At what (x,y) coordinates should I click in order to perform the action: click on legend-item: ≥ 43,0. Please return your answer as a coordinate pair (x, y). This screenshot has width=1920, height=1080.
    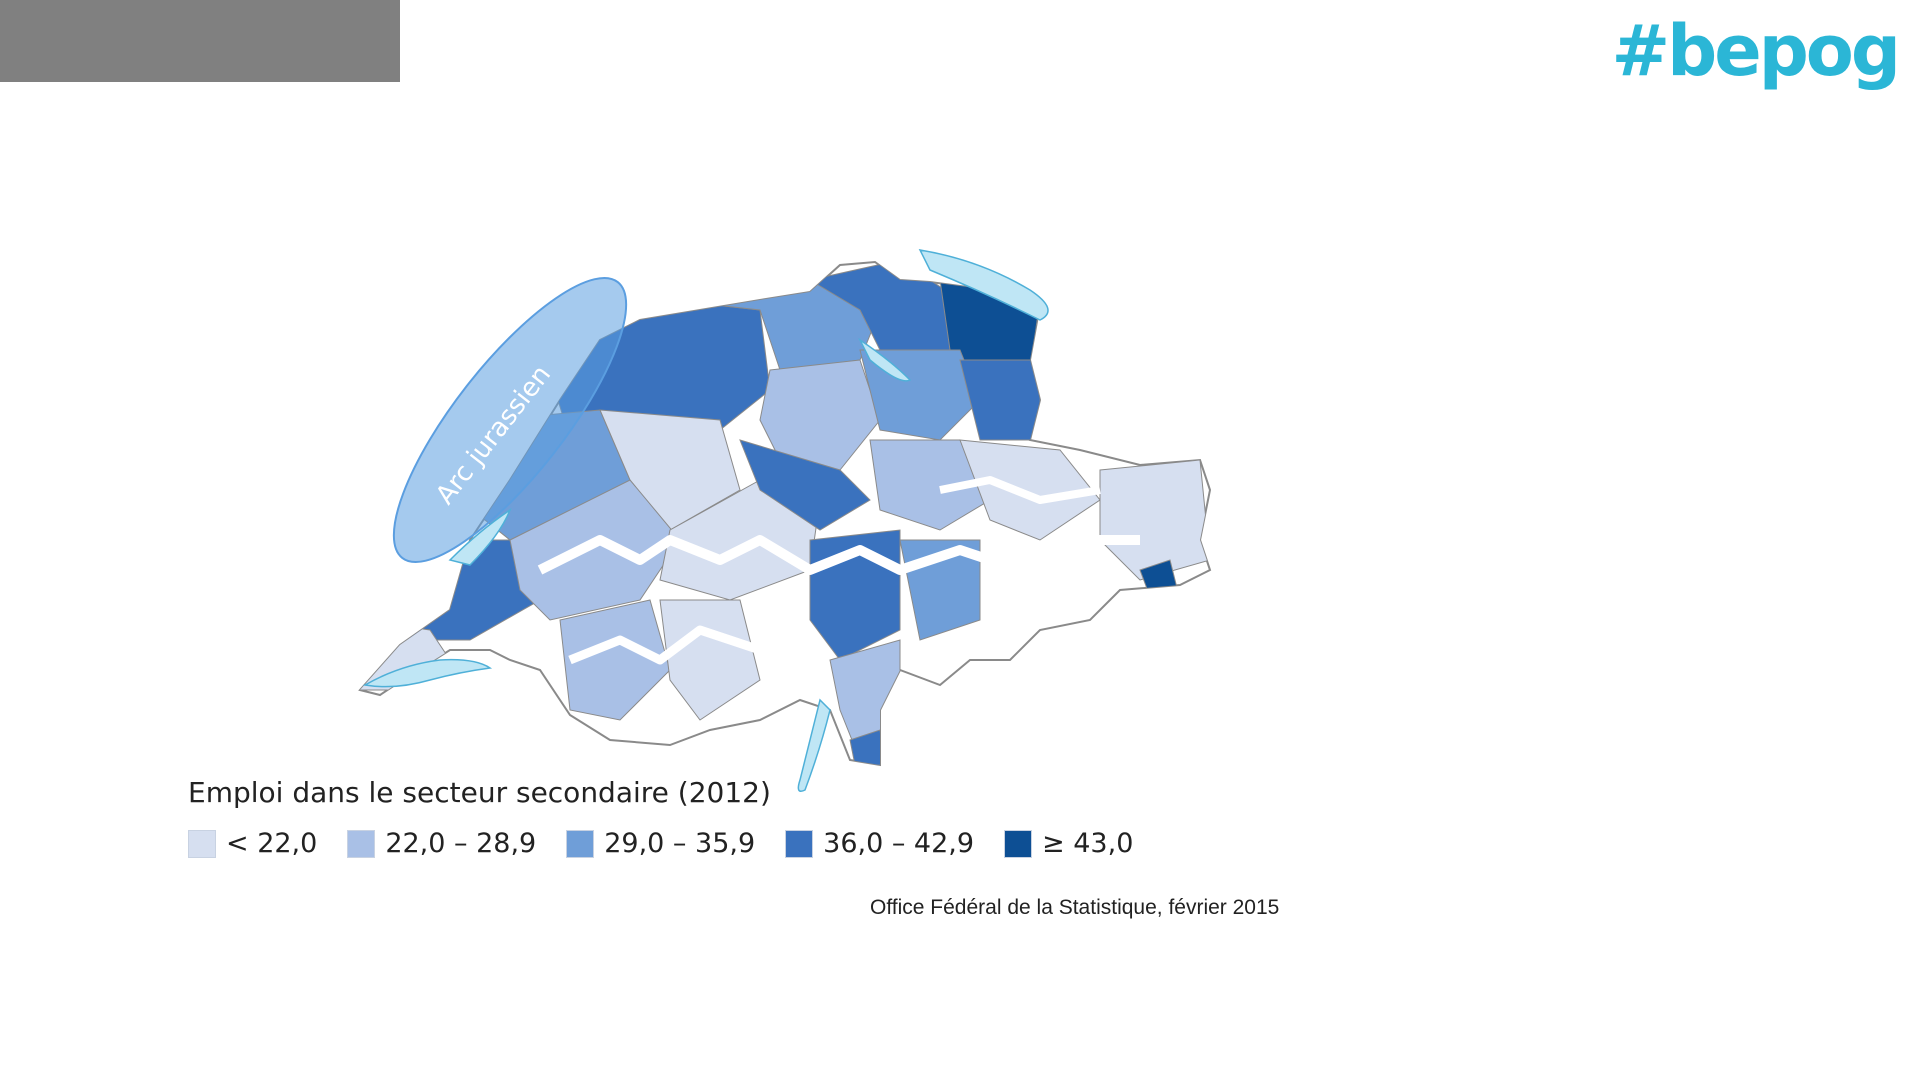
    Looking at the image, I should click on (1068, 843).